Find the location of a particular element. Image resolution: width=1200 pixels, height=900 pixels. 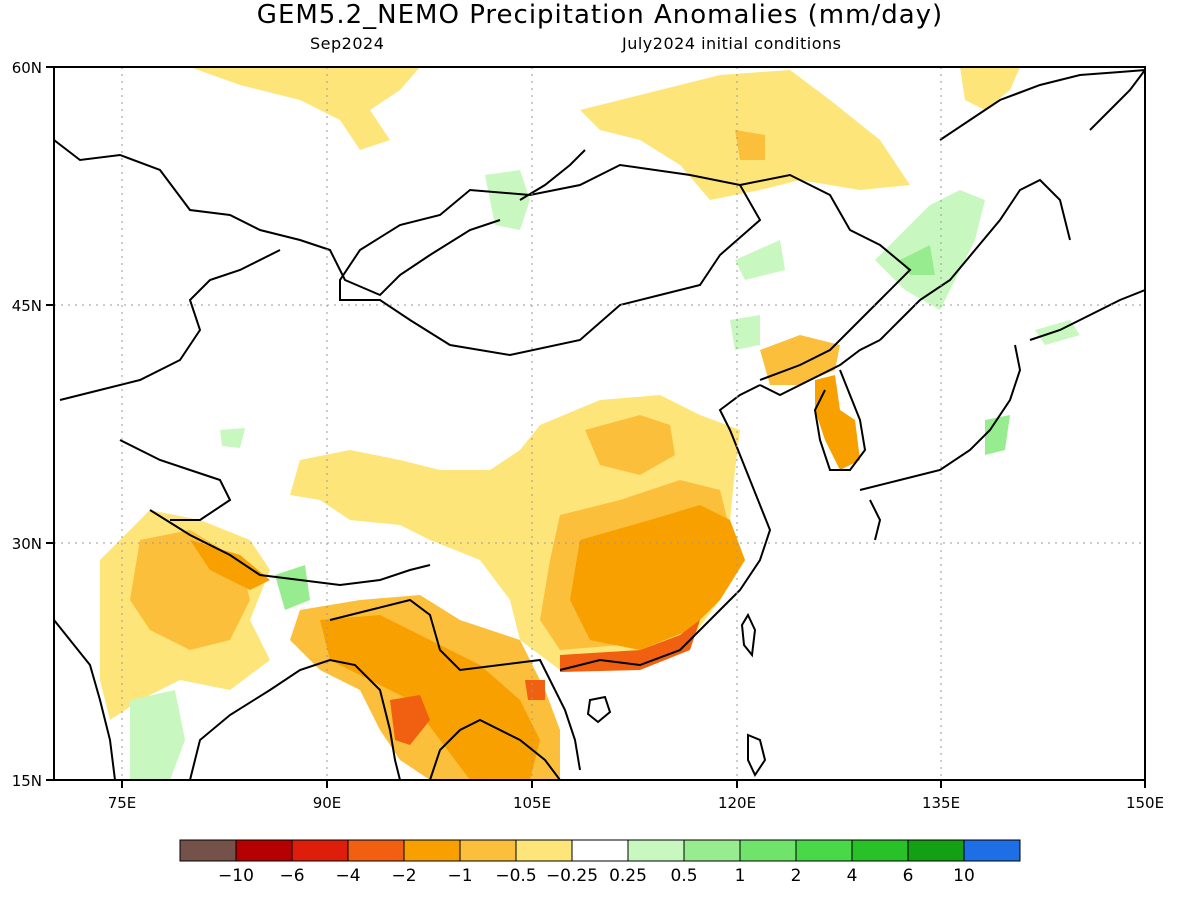

colorbar-label: 0.5 is located at coordinates (683, 876).